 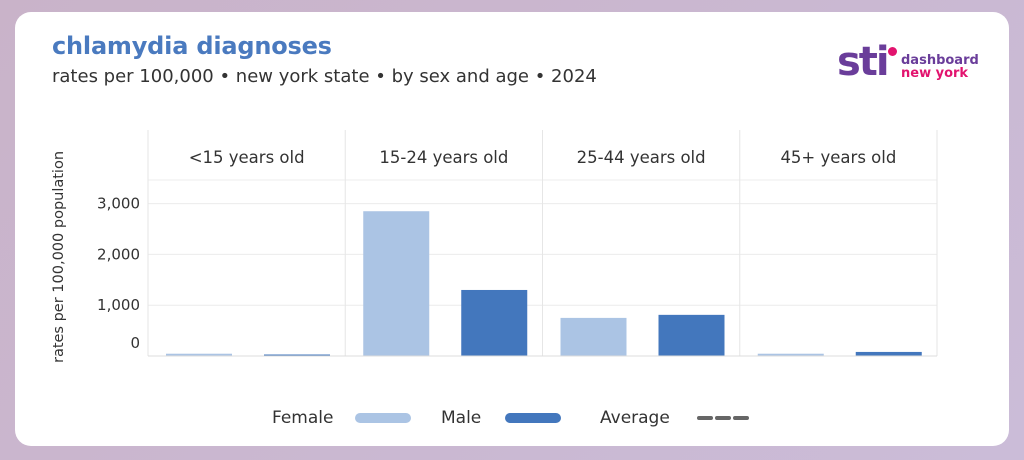 I want to click on y-tick-label: 3,000, so click(x=118, y=204).